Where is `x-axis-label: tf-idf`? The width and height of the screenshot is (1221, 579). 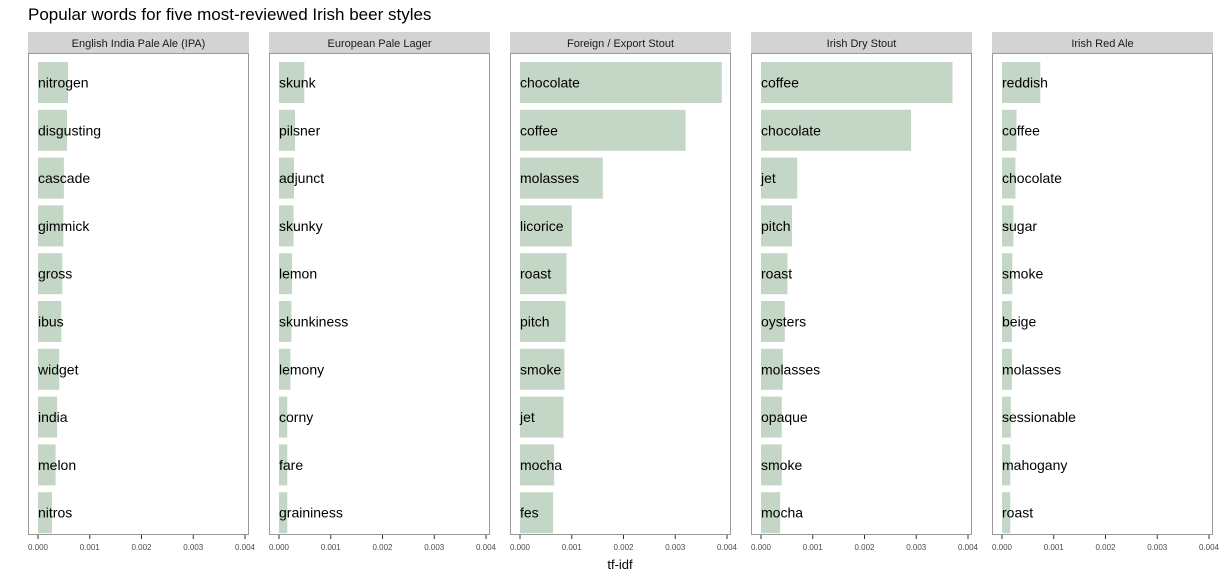 x-axis-label: tf-idf is located at coordinates (620, 564).